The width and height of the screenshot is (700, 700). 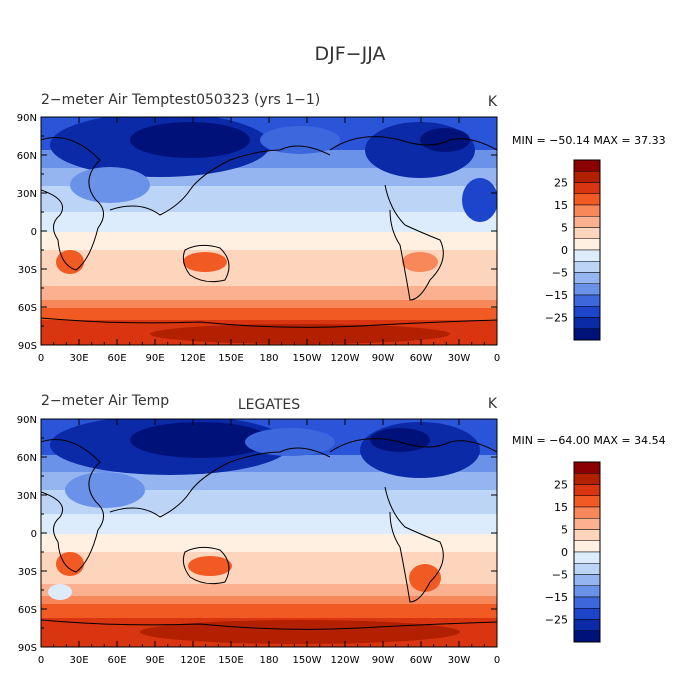 I want to click on lon-tick-label: 120E, so click(x=192, y=660).